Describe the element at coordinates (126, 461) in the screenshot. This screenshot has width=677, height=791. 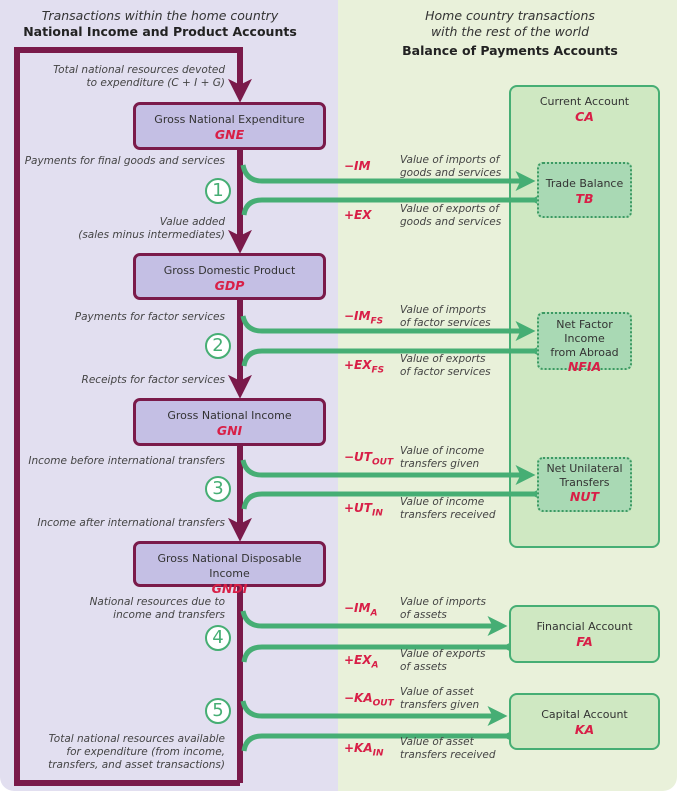
I see `label-income-before: Income before international transfers` at that location.